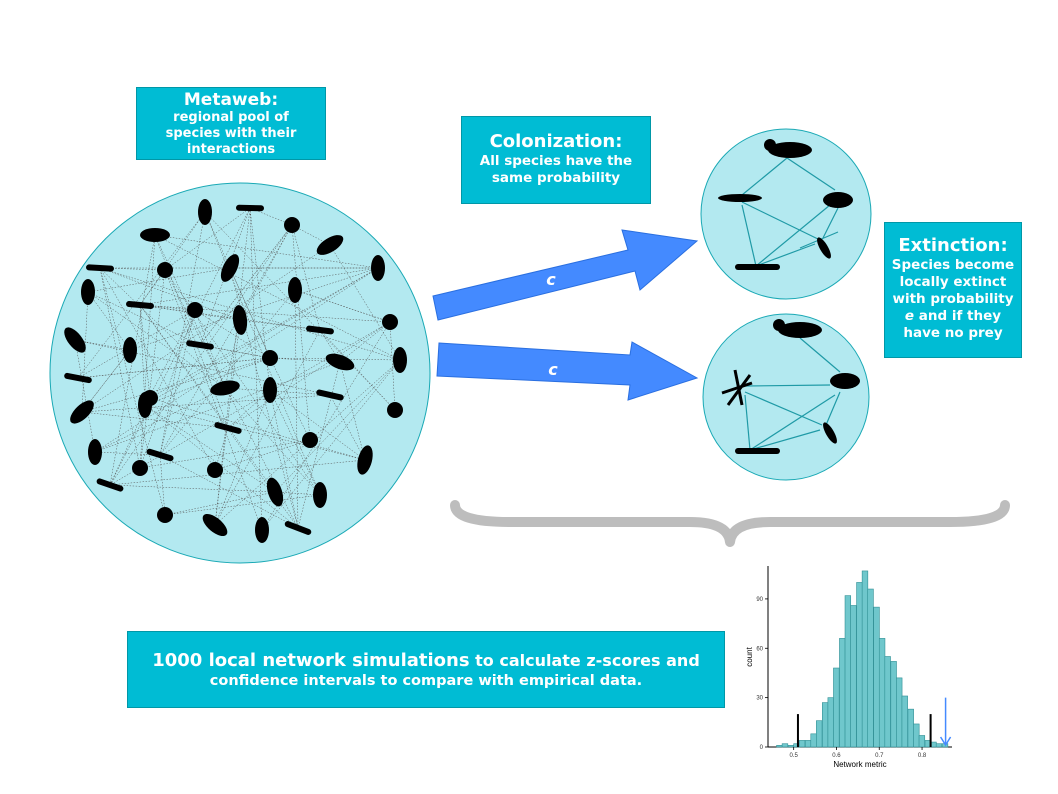 The height and width of the screenshot is (794, 1058). I want to click on x-tick-label: 0.5, so click(794, 756).